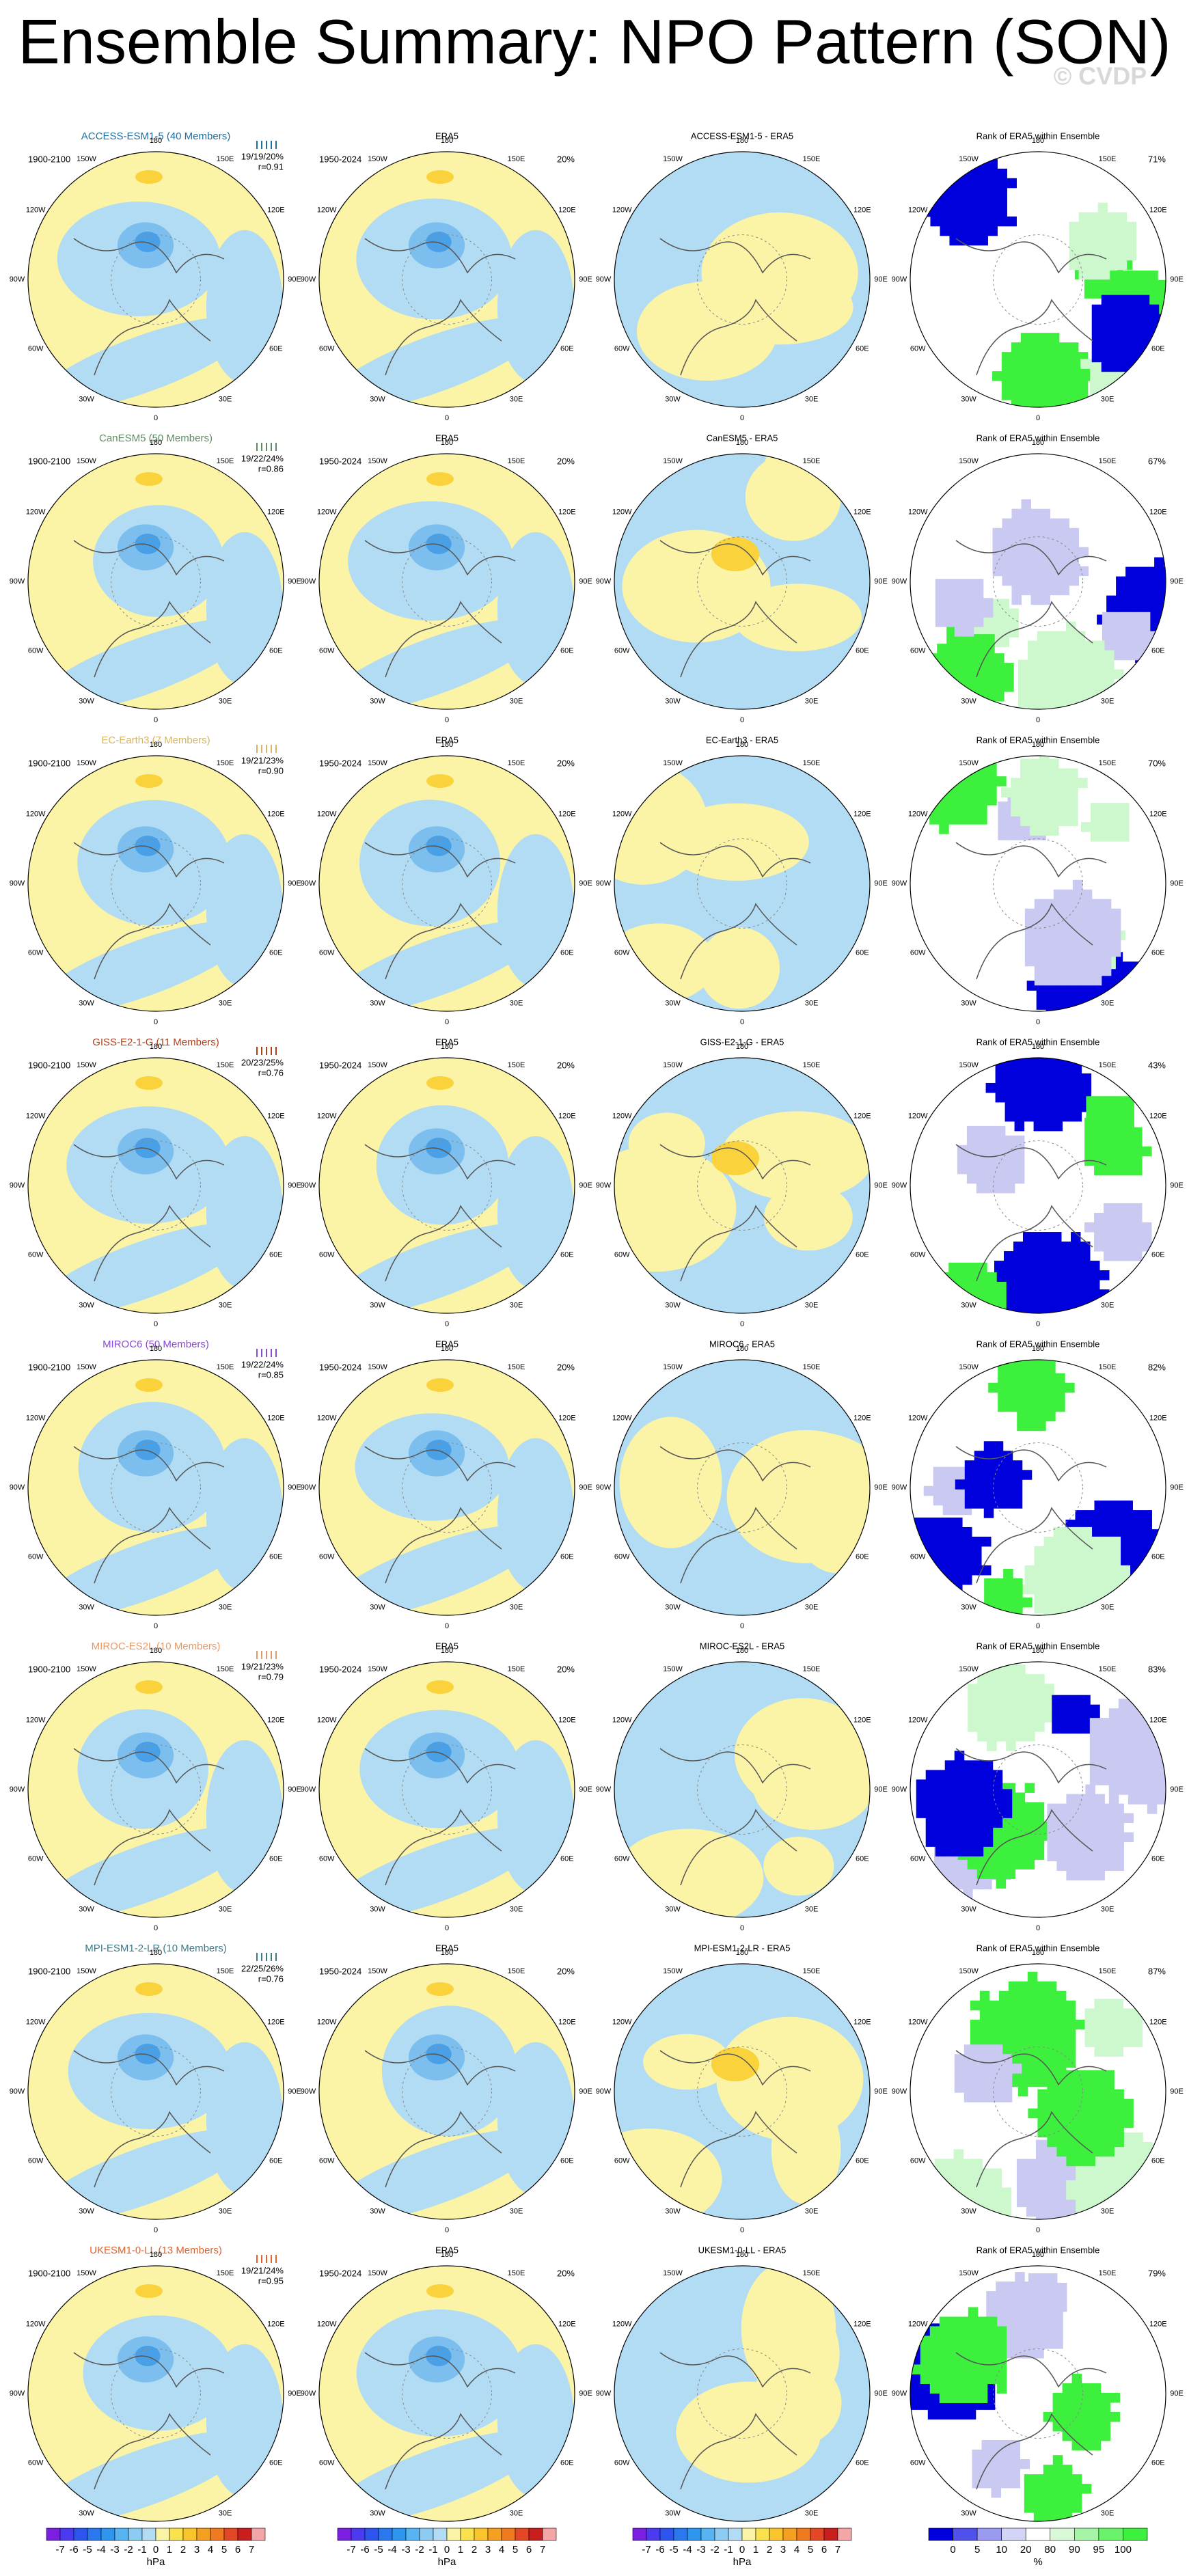  What do you see at coordinates (567, 1418) in the screenshot?
I see `lon-label: 120E` at bounding box center [567, 1418].